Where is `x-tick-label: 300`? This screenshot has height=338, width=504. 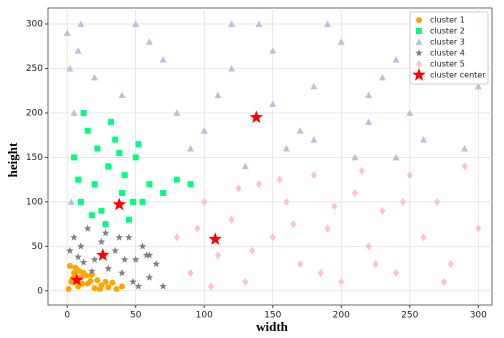
x-tick-label: 300 is located at coordinates (478, 316).